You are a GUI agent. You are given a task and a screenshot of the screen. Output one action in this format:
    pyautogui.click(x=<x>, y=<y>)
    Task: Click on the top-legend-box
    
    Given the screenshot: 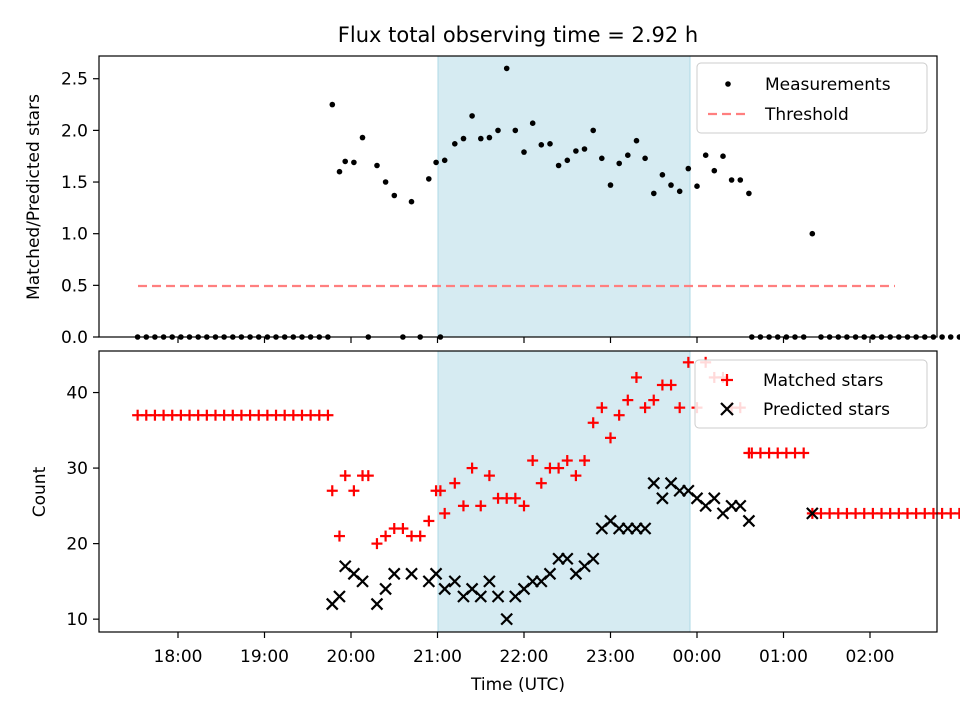 What is the action you would take?
    pyautogui.click(x=812, y=98)
    